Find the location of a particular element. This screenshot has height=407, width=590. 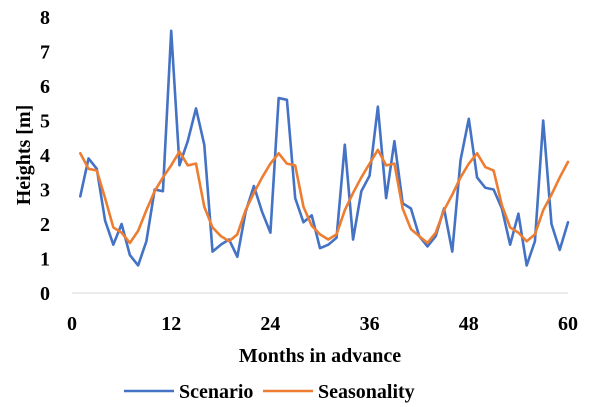

y-axis-title: Heights [m] is located at coordinates (24, 155).